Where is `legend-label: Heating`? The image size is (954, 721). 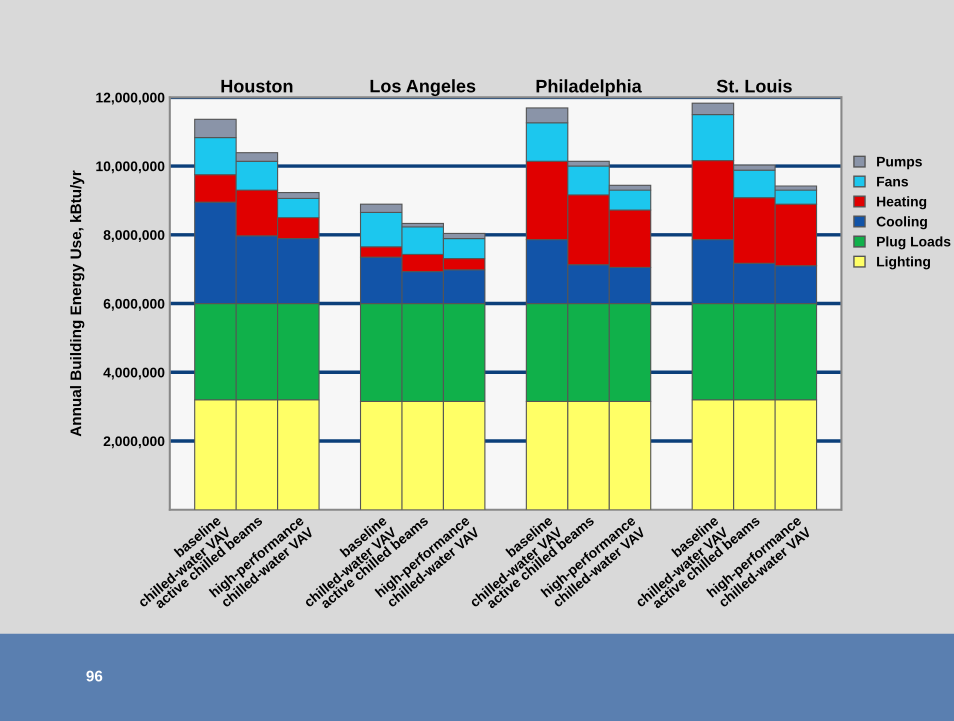
legend-label: Heating is located at coordinates (901, 203).